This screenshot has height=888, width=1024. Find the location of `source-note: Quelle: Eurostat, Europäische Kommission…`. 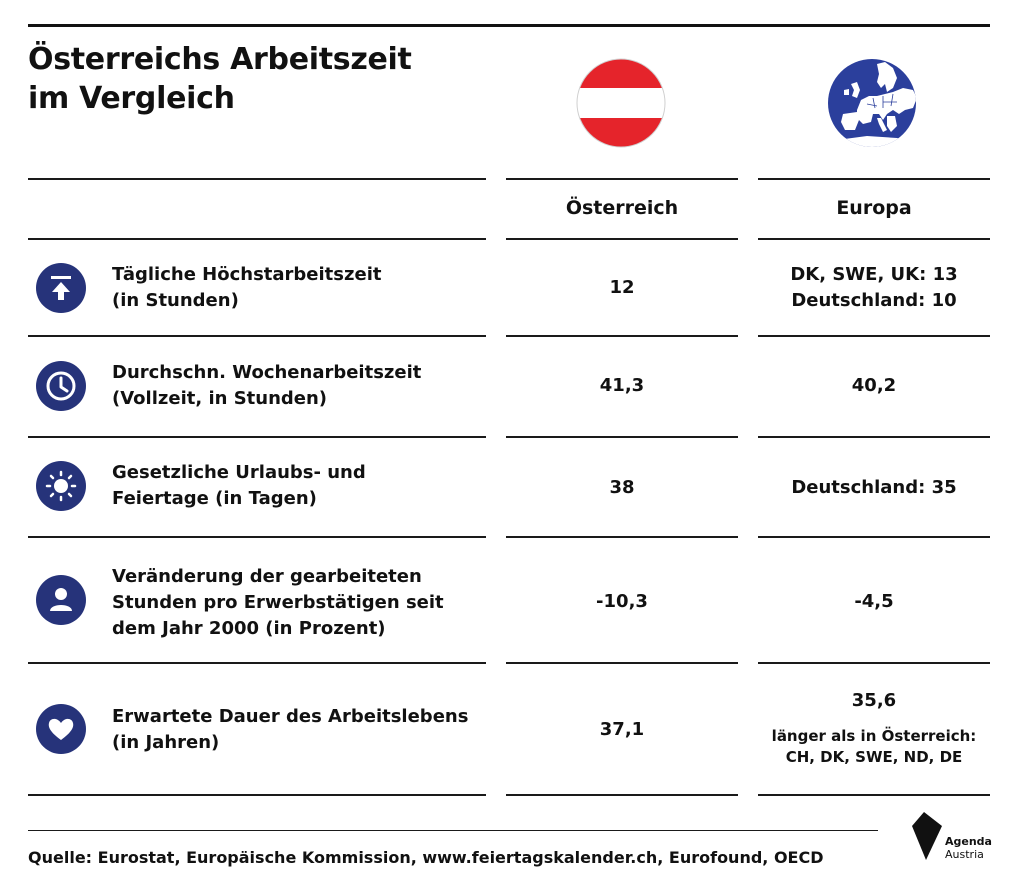

source-note: Quelle: Eurostat, Europäische Kommission… is located at coordinates (426, 857).